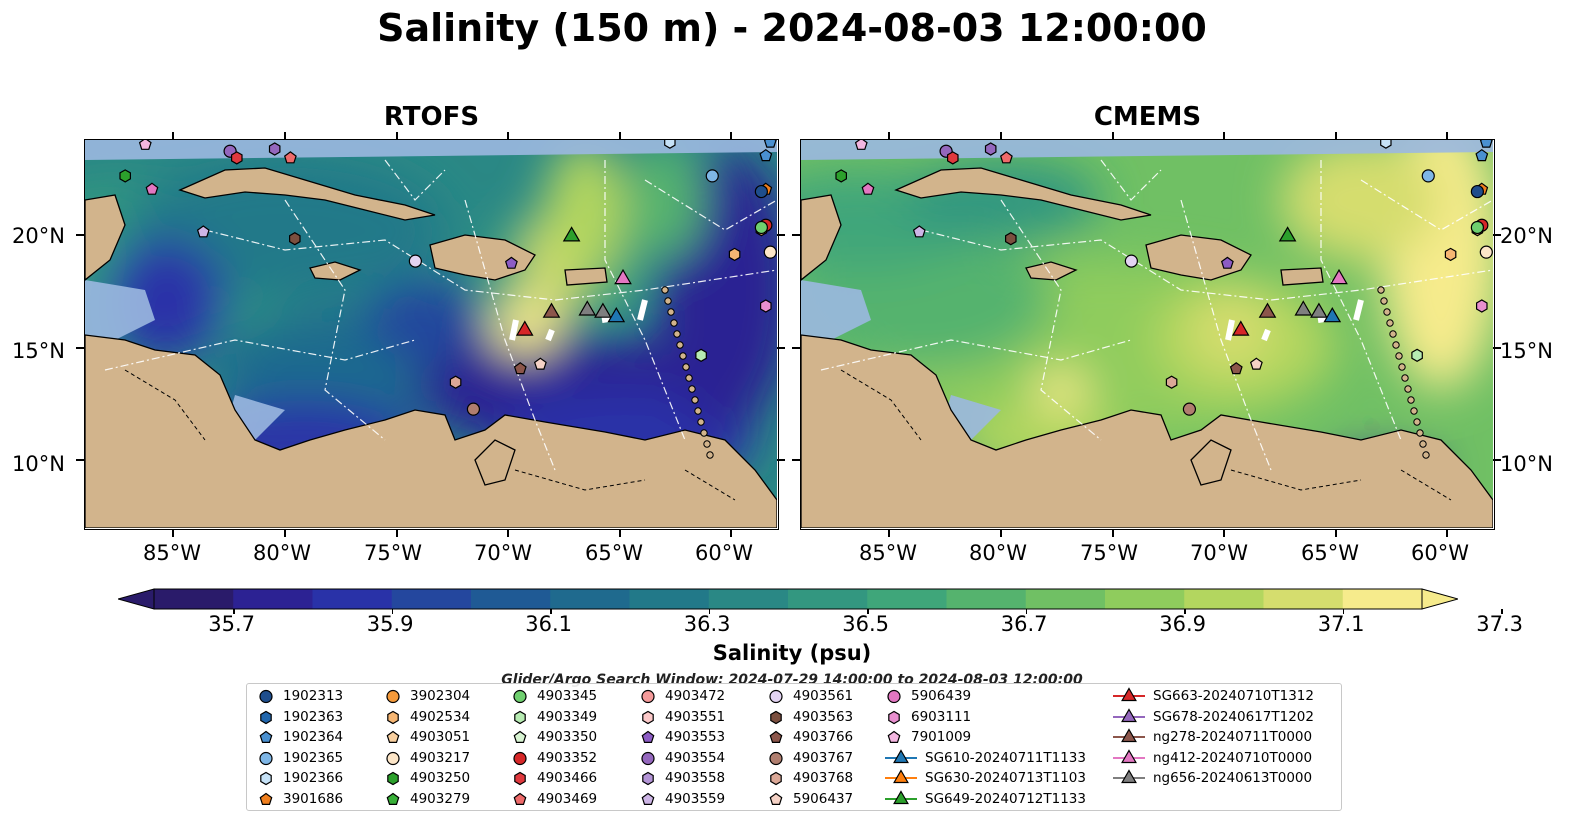 The width and height of the screenshot is (1584, 829). Describe the element at coordinates (681, 737) in the screenshot. I see `legend-item: 4903553` at that location.